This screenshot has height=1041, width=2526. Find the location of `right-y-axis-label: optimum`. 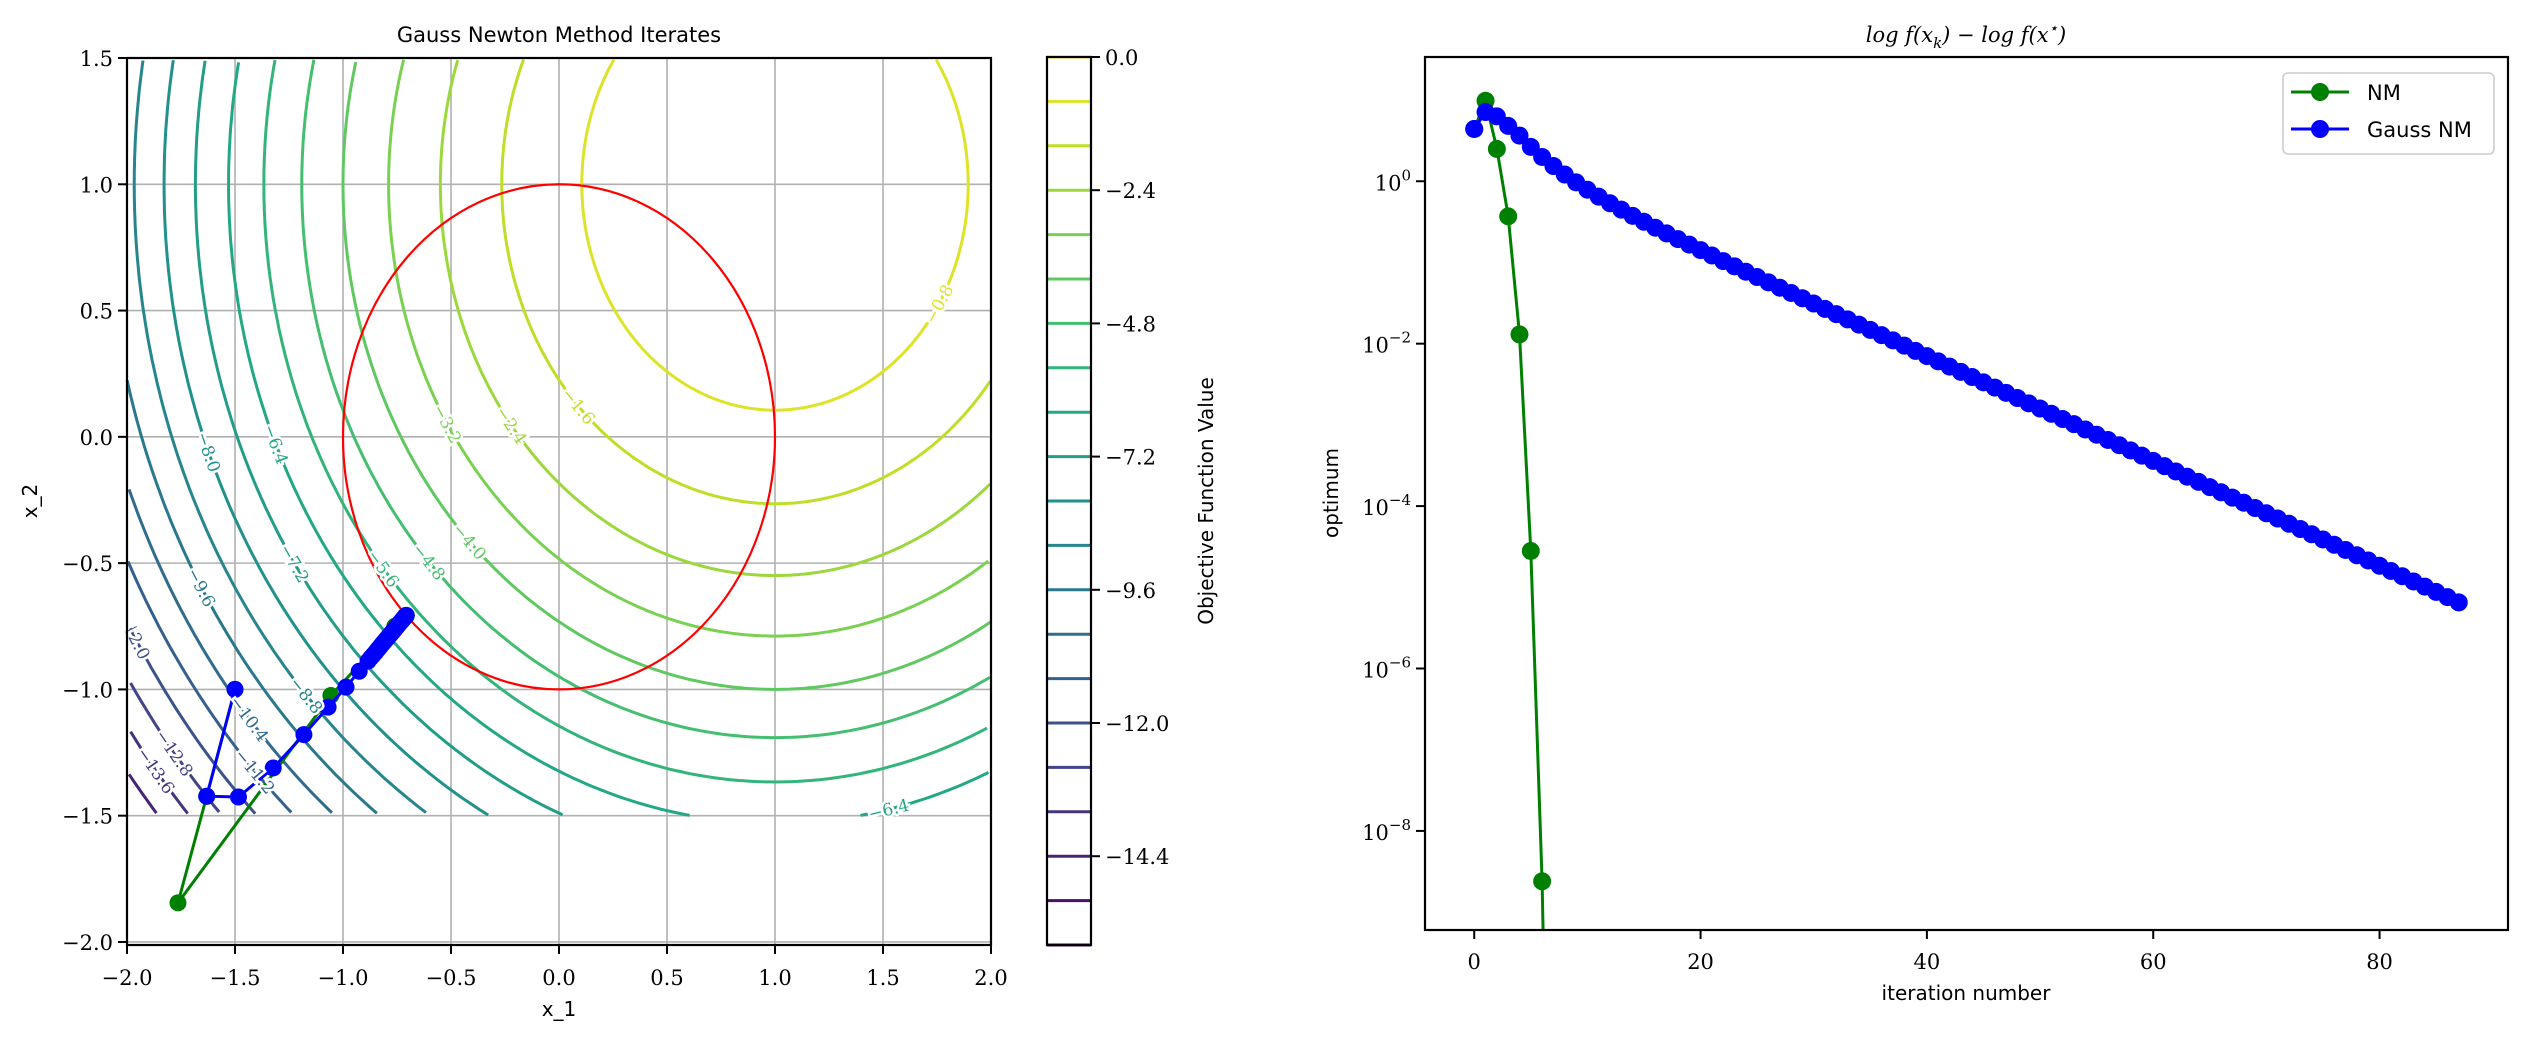

right-y-axis-label: optimum is located at coordinates (1331, 493).